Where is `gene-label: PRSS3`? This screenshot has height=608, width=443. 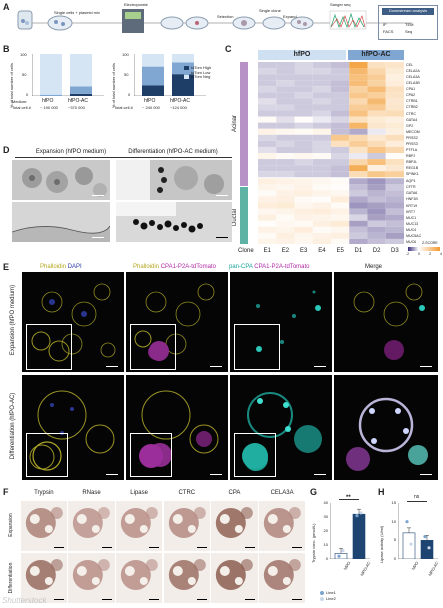 gene-label: PRSS3 is located at coordinates (412, 143).